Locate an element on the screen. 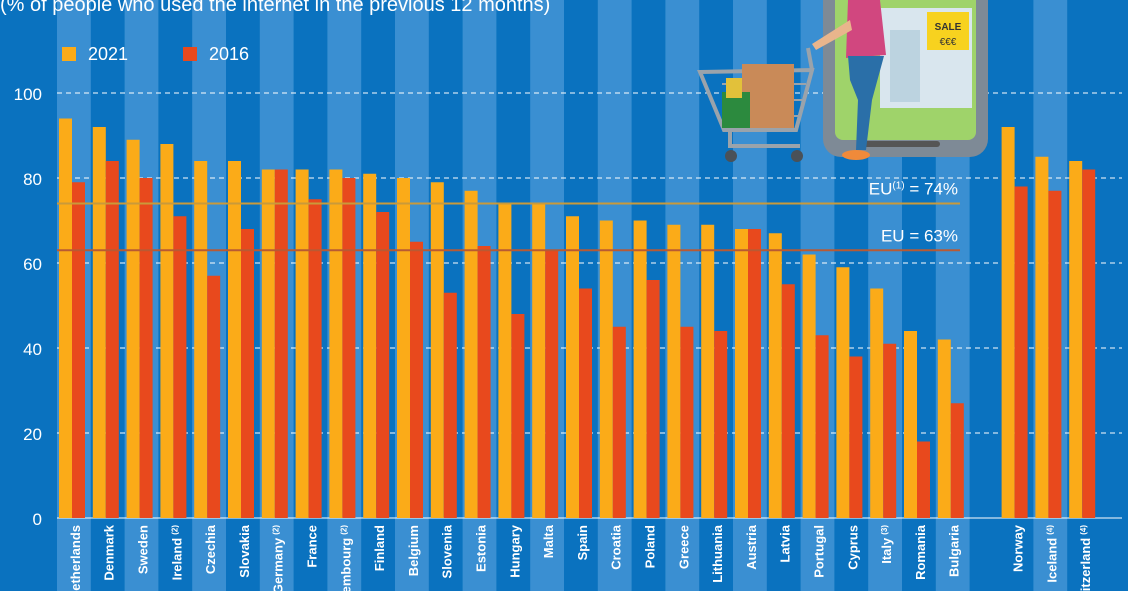  x-tick-label: Czechia is located at coordinates (210, 549).